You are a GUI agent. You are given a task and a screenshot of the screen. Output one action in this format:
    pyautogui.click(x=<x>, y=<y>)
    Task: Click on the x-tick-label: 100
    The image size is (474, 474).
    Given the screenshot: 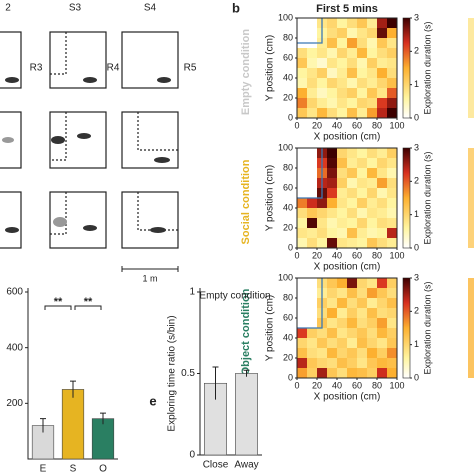 What is the action you would take?
    pyautogui.click(x=396, y=385)
    